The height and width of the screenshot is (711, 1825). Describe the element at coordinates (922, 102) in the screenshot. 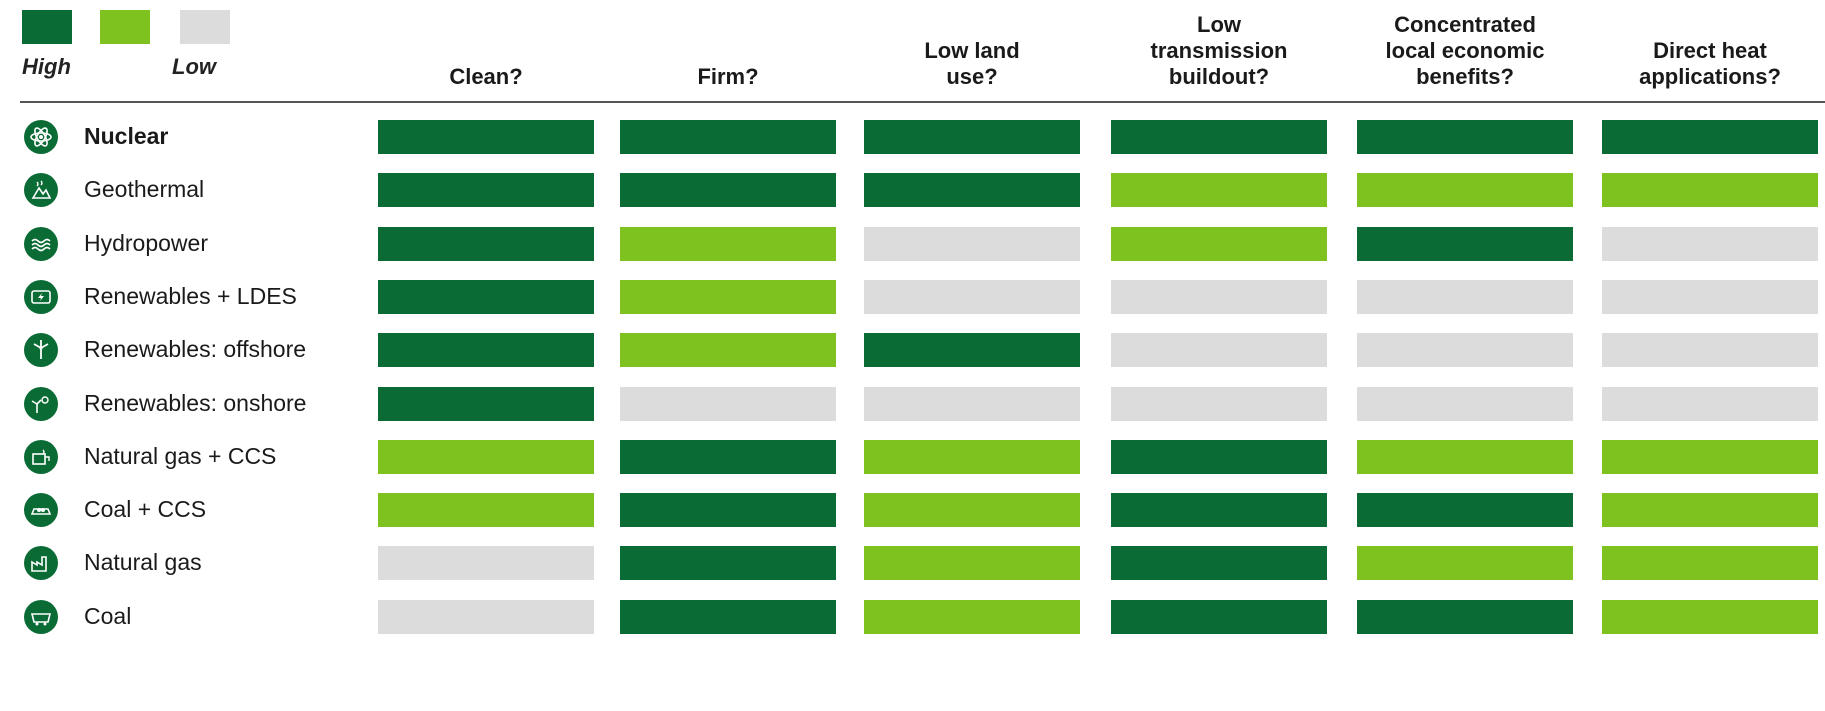

I see `header-divider` at that location.